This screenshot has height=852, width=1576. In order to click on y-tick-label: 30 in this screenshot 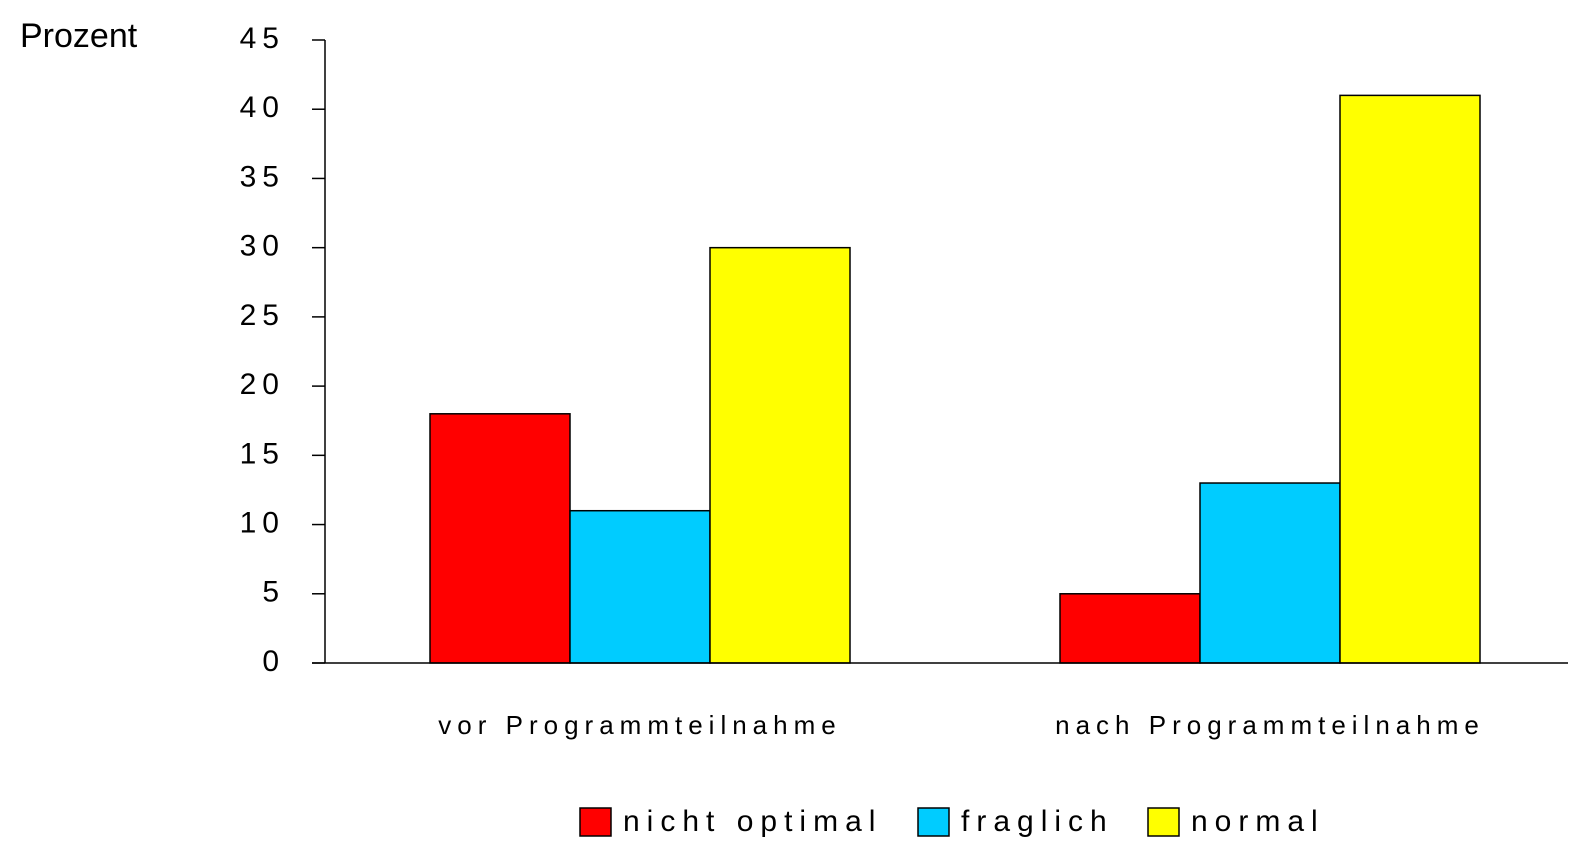, I will do `click(262, 246)`.